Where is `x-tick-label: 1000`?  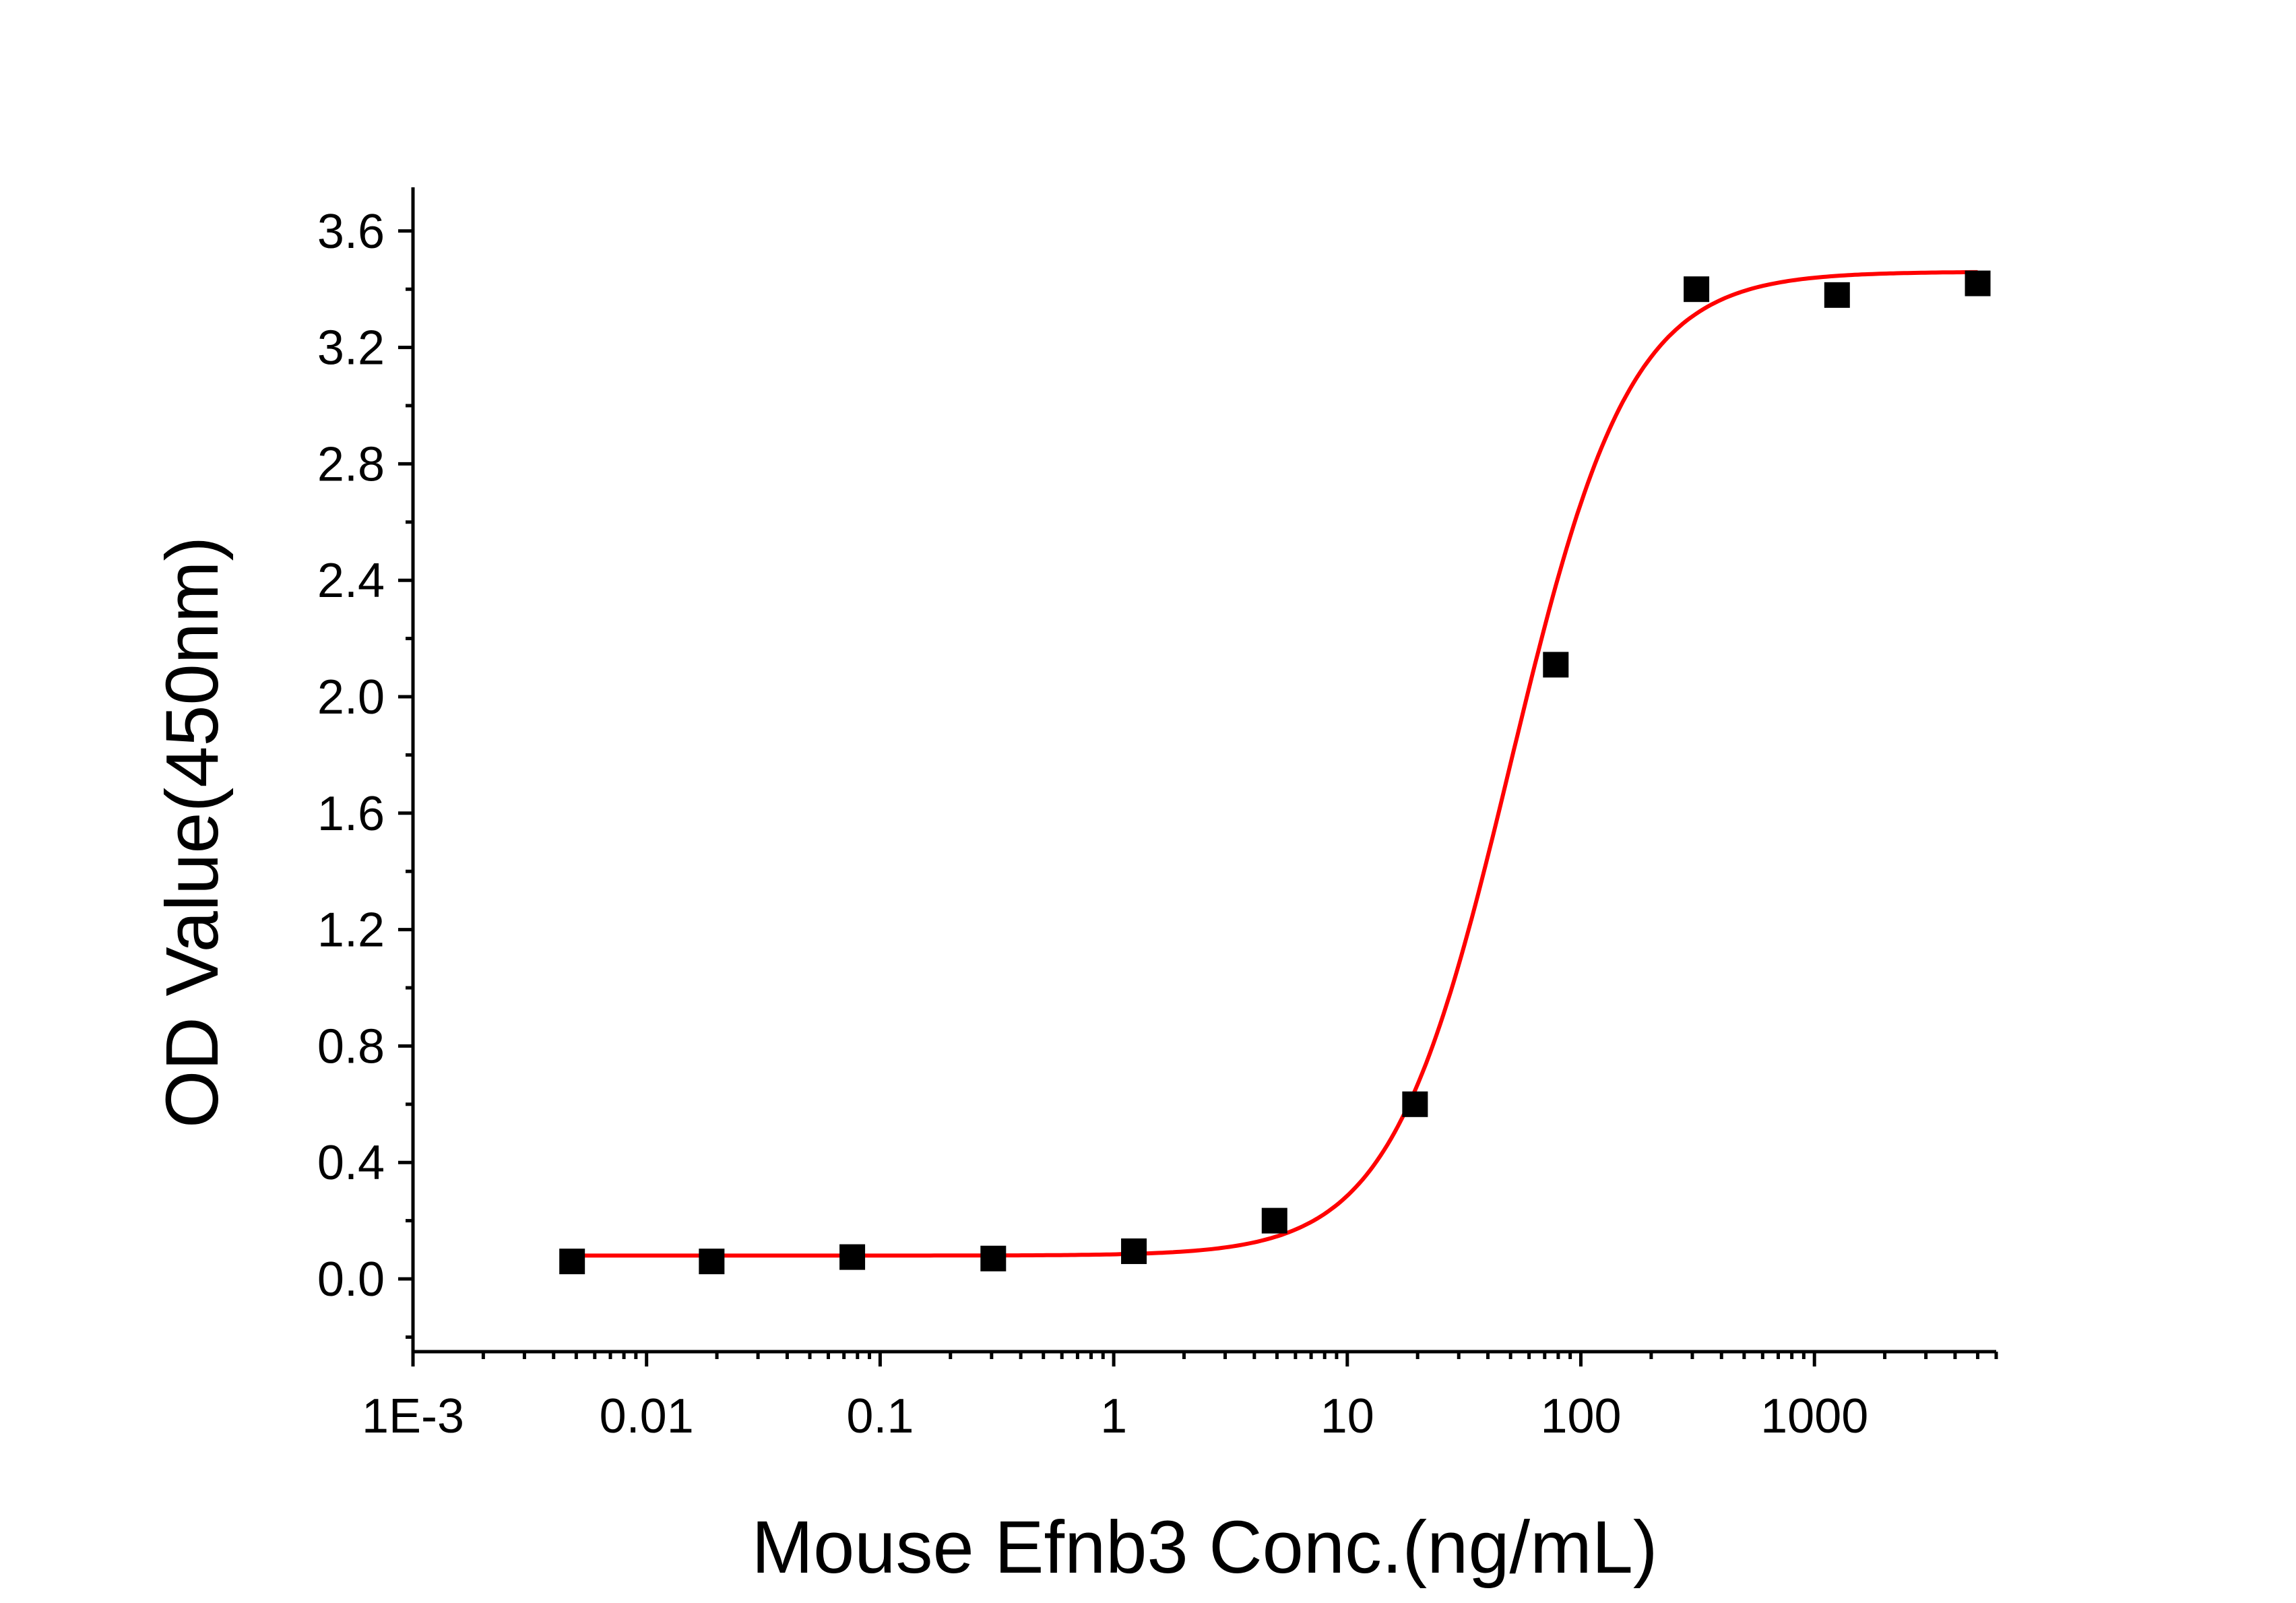 x-tick-label: 1000 is located at coordinates (1814, 1416).